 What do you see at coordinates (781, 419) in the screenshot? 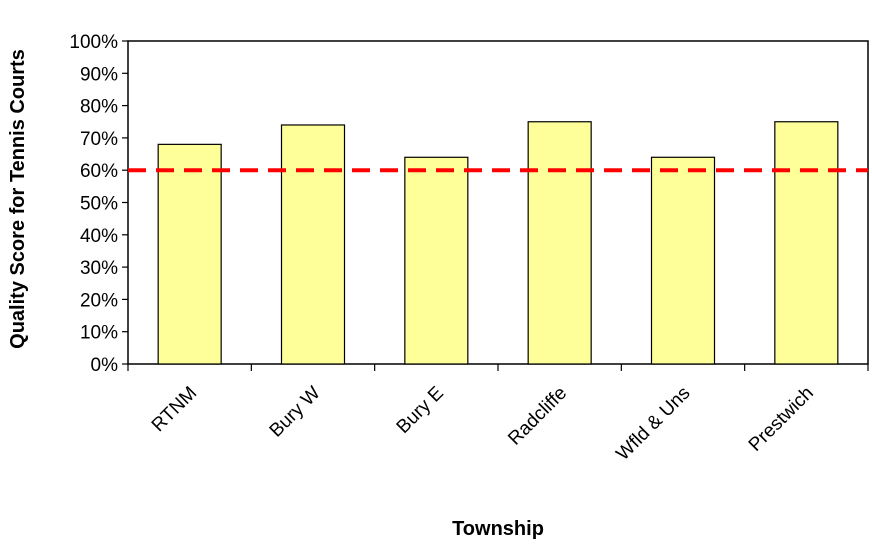
I see `x-category-label: Prestwich` at bounding box center [781, 419].